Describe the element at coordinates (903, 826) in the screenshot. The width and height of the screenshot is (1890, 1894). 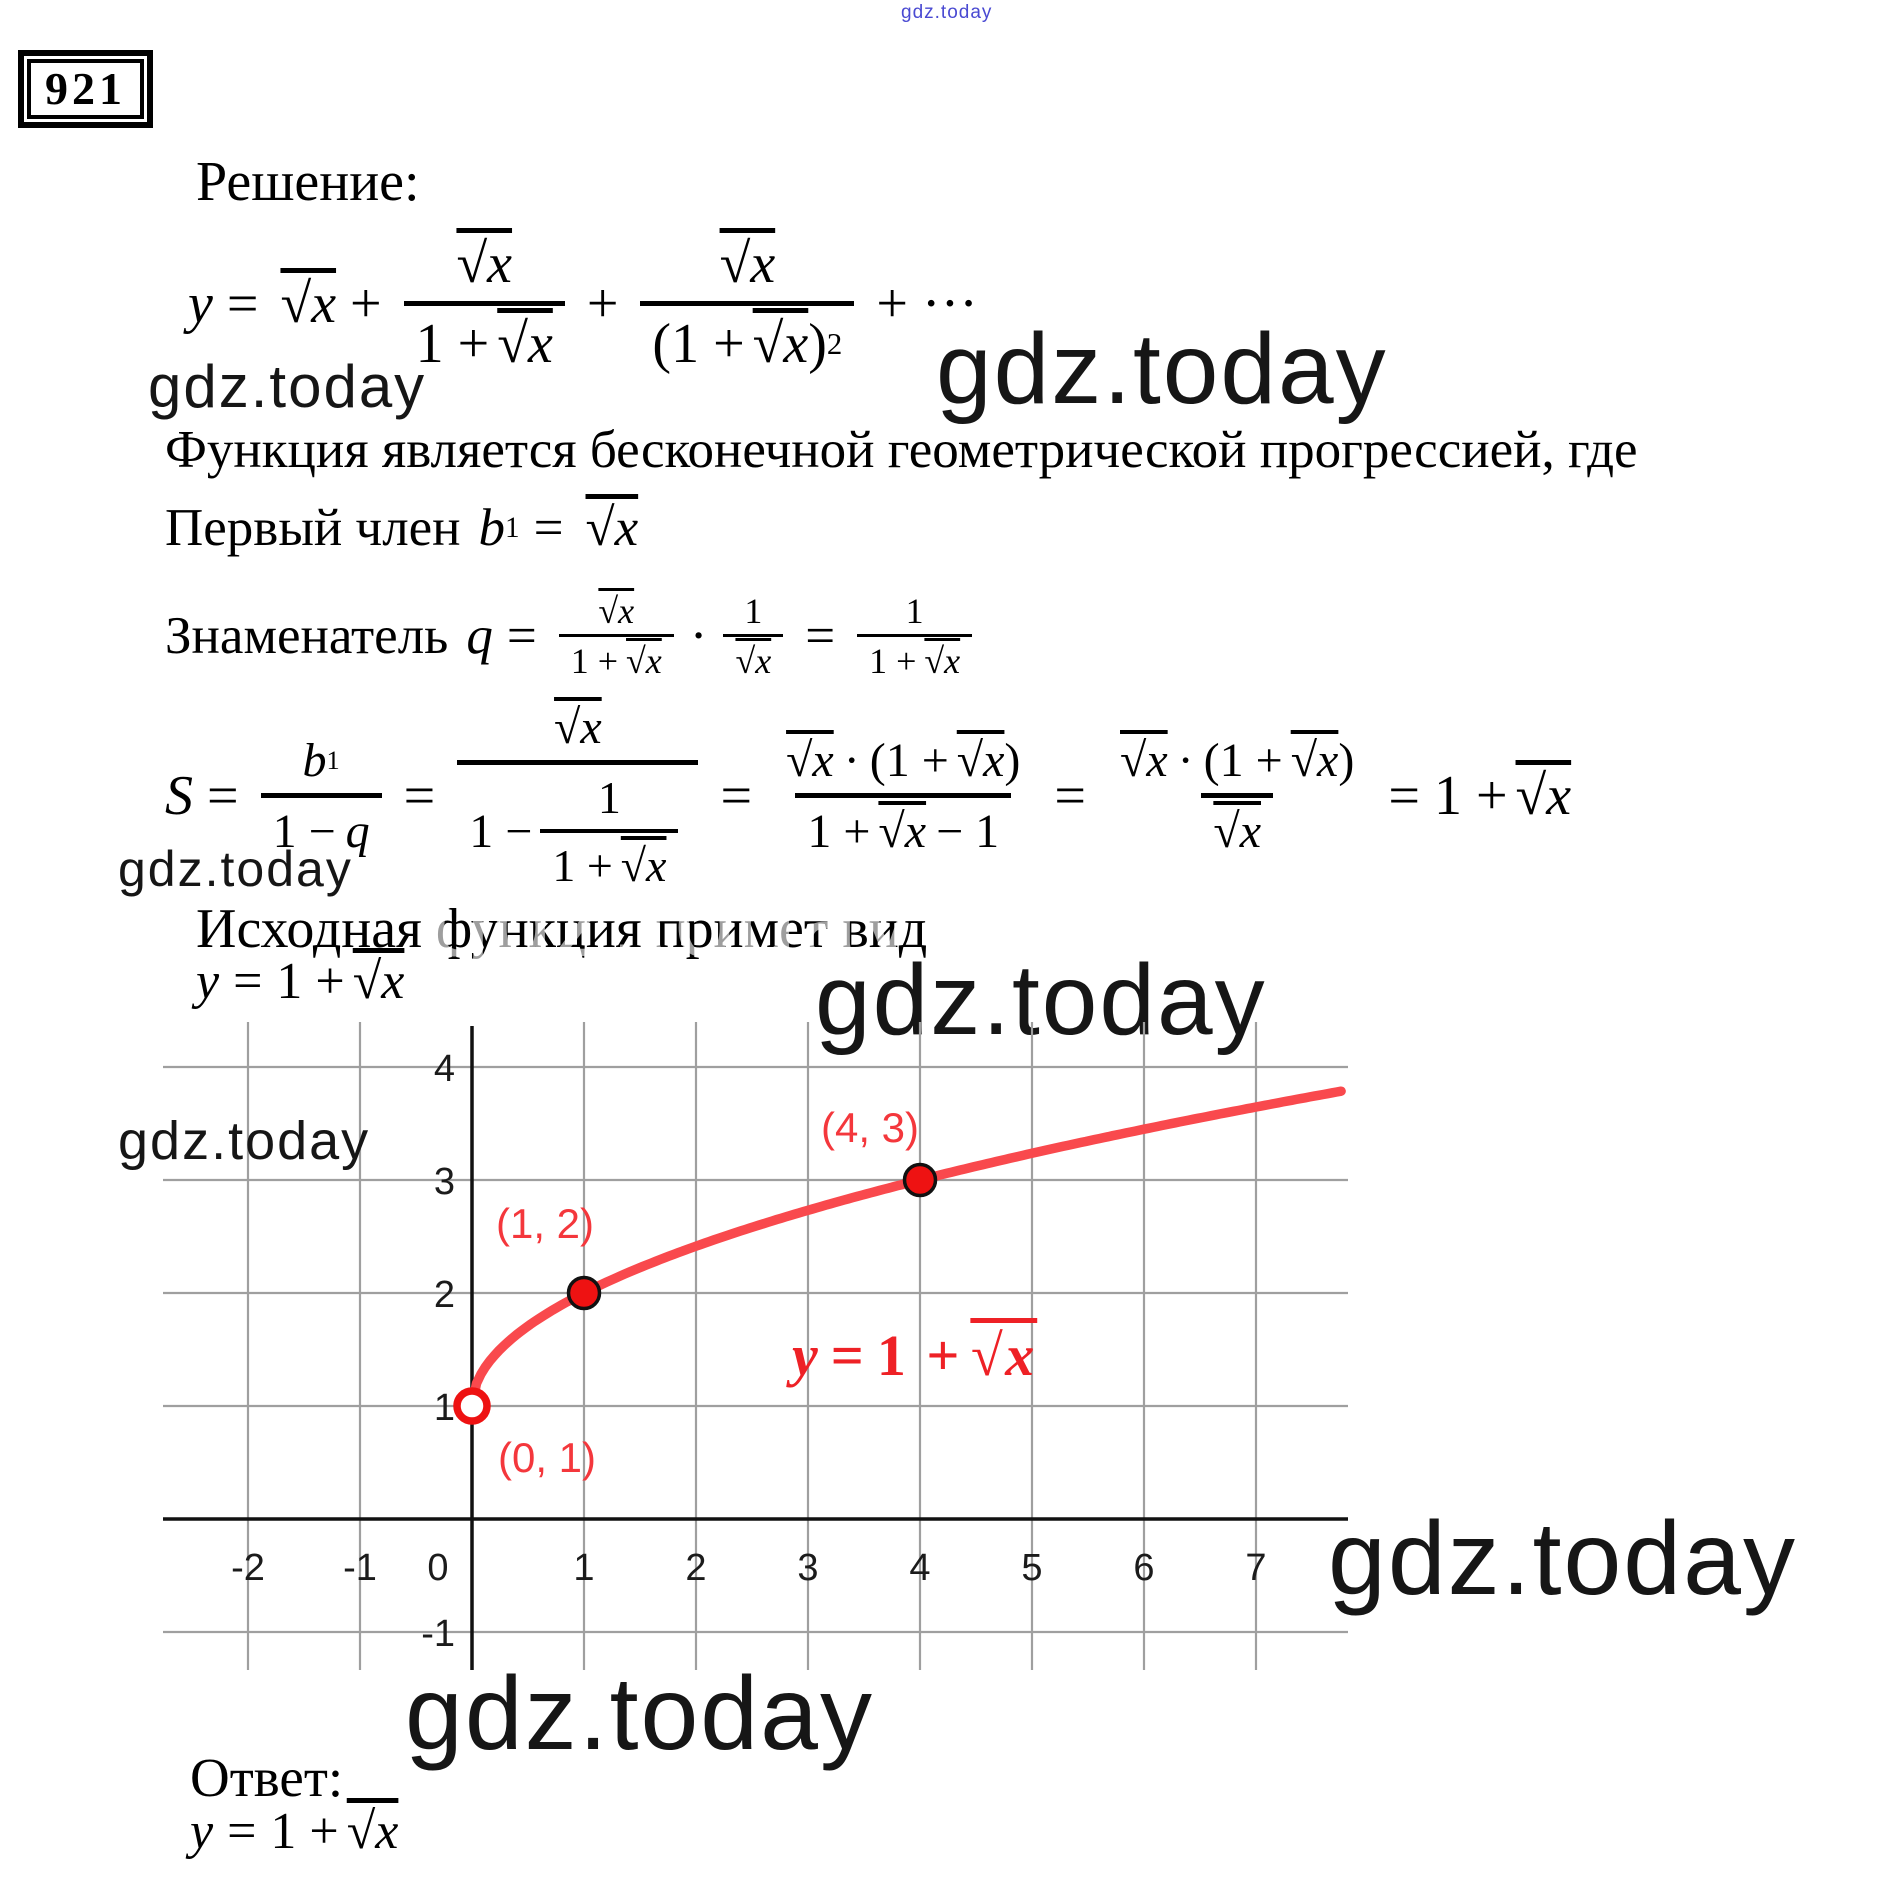
I see `fraction-denominator: 1 + √x − 1` at that location.